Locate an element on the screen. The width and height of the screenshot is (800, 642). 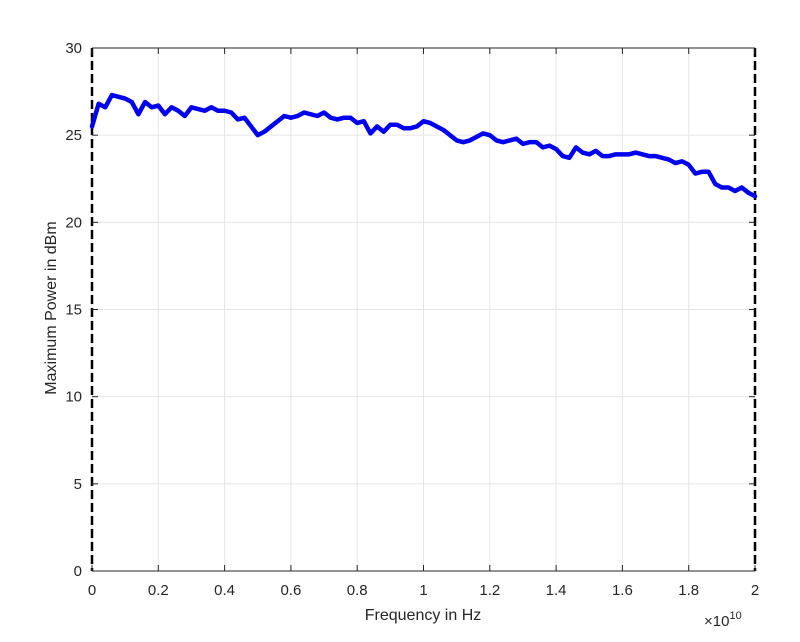
power-series-line is located at coordinates (423, 145).